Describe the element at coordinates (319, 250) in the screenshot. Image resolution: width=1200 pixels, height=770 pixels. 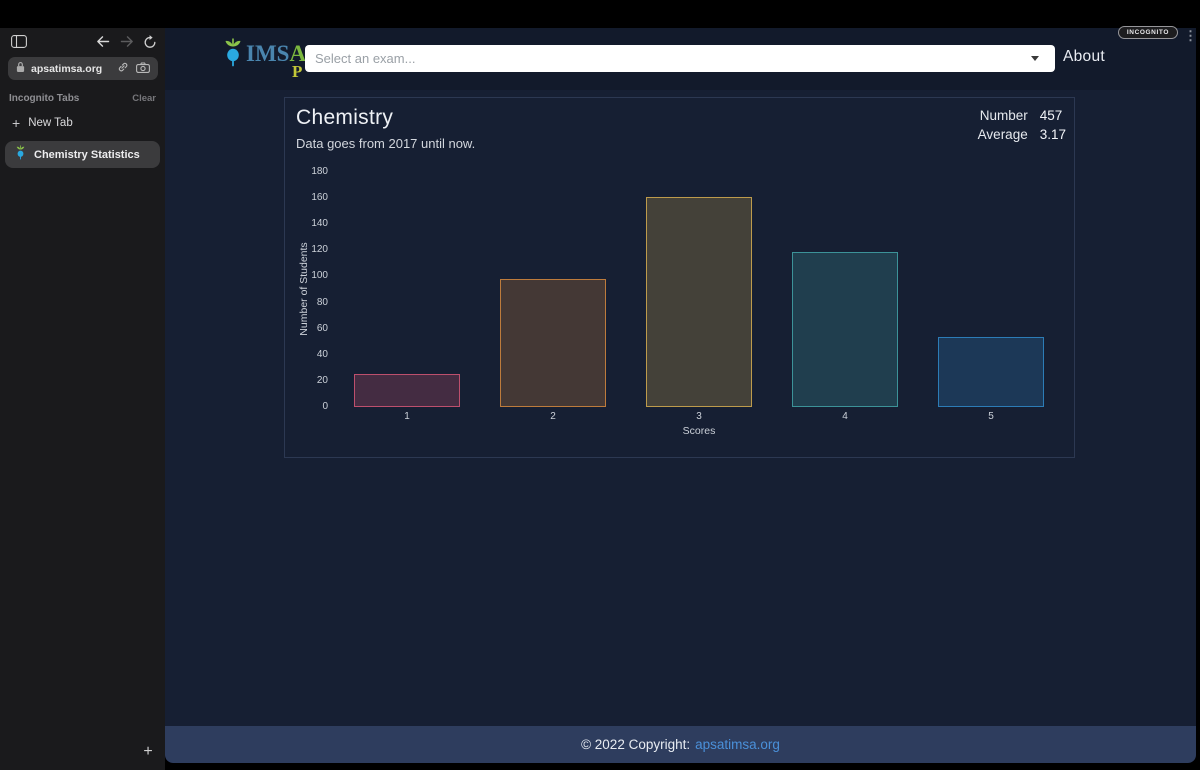
I see `y-tick-label: 120` at that location.